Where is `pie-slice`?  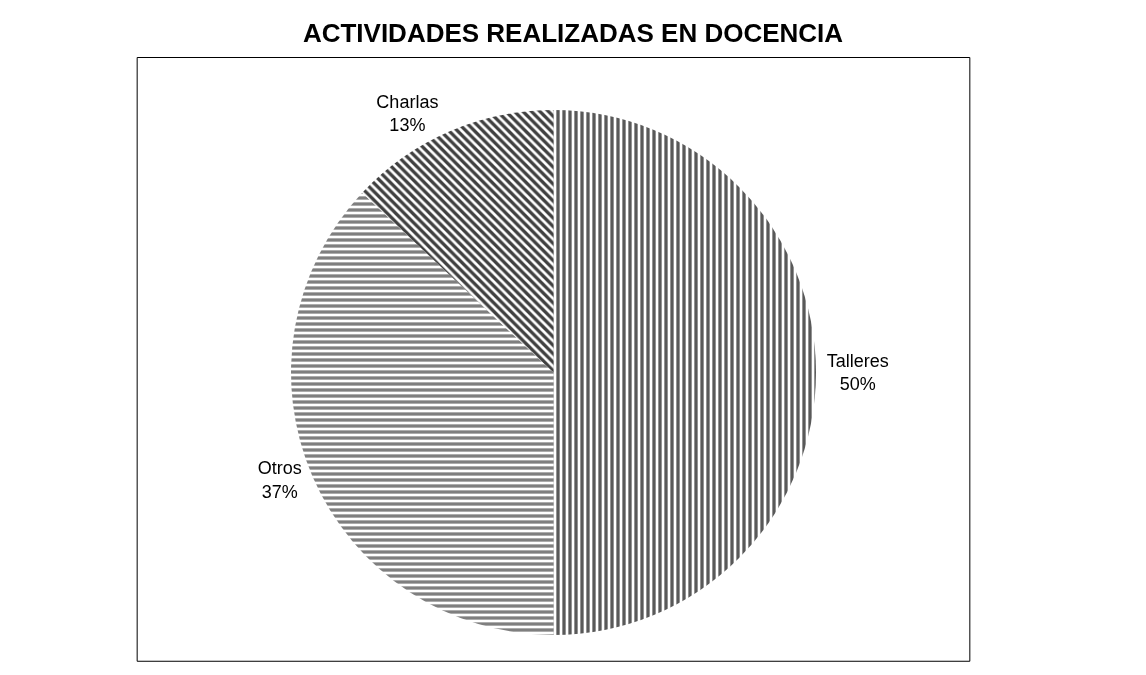 pie-slice is located at coordinates (458, 241).